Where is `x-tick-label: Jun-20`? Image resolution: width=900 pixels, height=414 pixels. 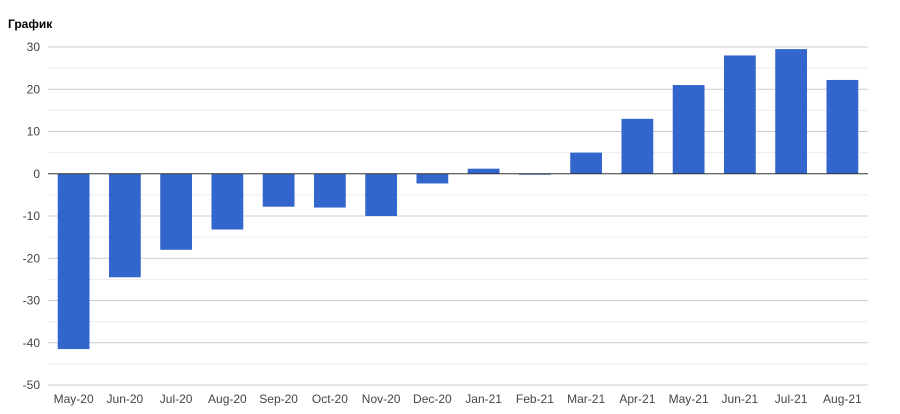
x-tick-label: Jun-20 is located at coordinates (125, 399).